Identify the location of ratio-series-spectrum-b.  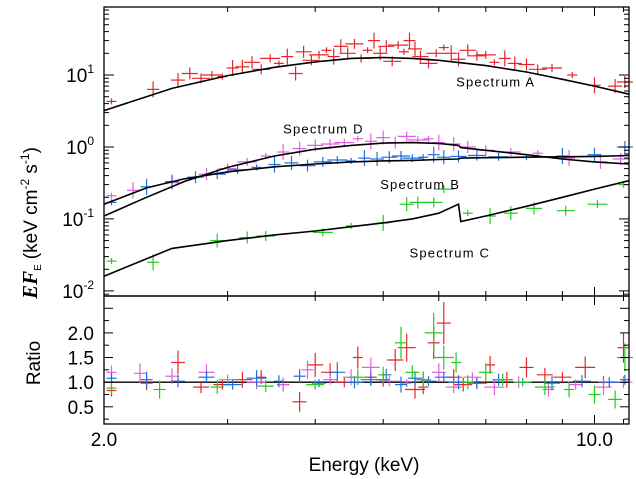
(368, 377).